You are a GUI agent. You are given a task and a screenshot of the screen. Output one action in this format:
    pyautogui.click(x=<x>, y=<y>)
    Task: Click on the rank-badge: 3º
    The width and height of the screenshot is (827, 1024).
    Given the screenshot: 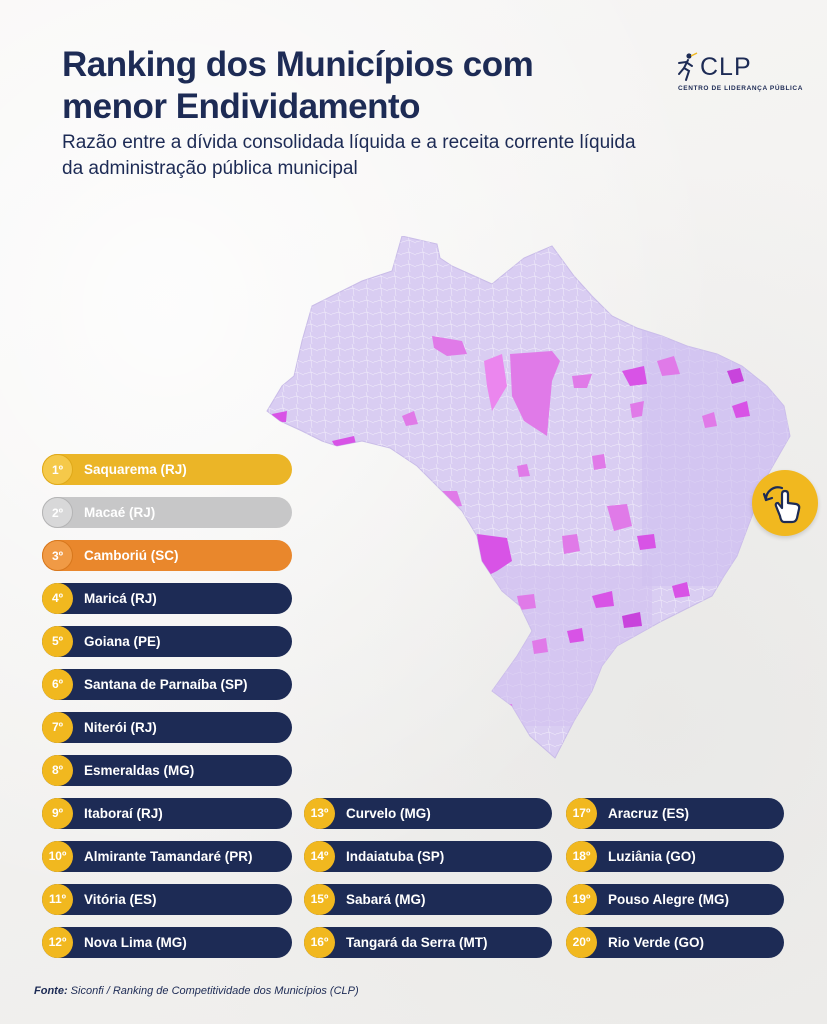 What is the action you would take?
    pyautogui.click(x=57, y=555)
    